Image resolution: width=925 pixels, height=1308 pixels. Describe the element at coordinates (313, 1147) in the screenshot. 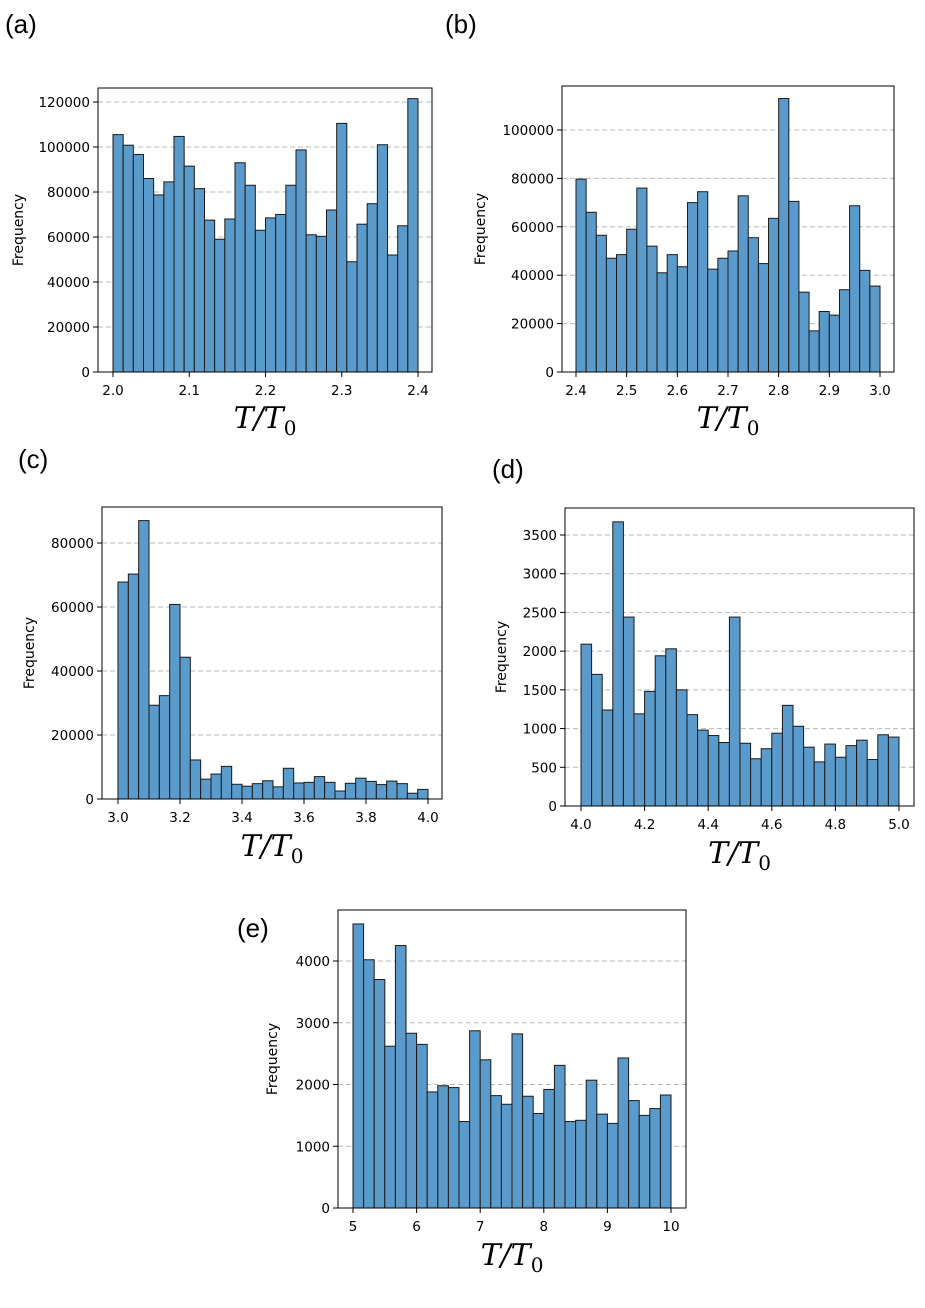

I see `y-tick-label: 1000` at that location.